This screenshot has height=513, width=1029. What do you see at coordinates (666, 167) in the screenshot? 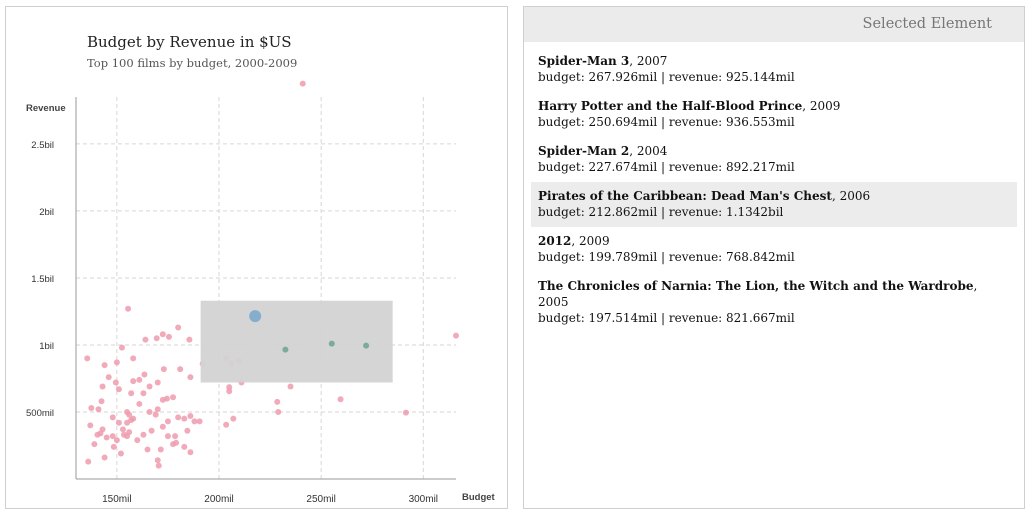
I see `film-details: budget: 227.674mil | revenue: 892.217mil` at bounding box center [666, 167].